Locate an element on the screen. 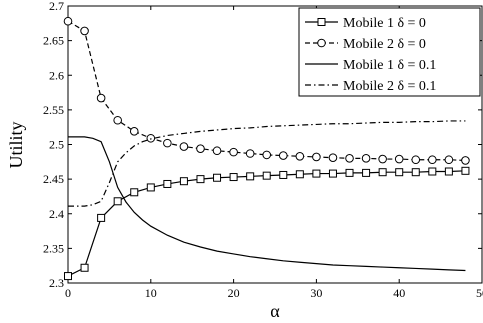 This screenshot has width=483, height=323. x-tick-label: 30 is located at coordinates (316, 293).